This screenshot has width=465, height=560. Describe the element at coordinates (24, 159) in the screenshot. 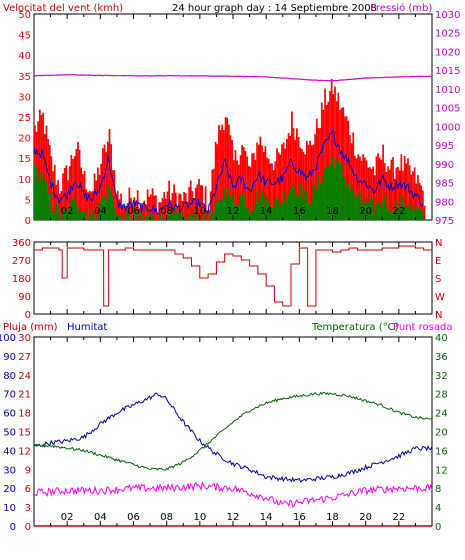

I see `wind-speed-tick-3: 15` at that location.